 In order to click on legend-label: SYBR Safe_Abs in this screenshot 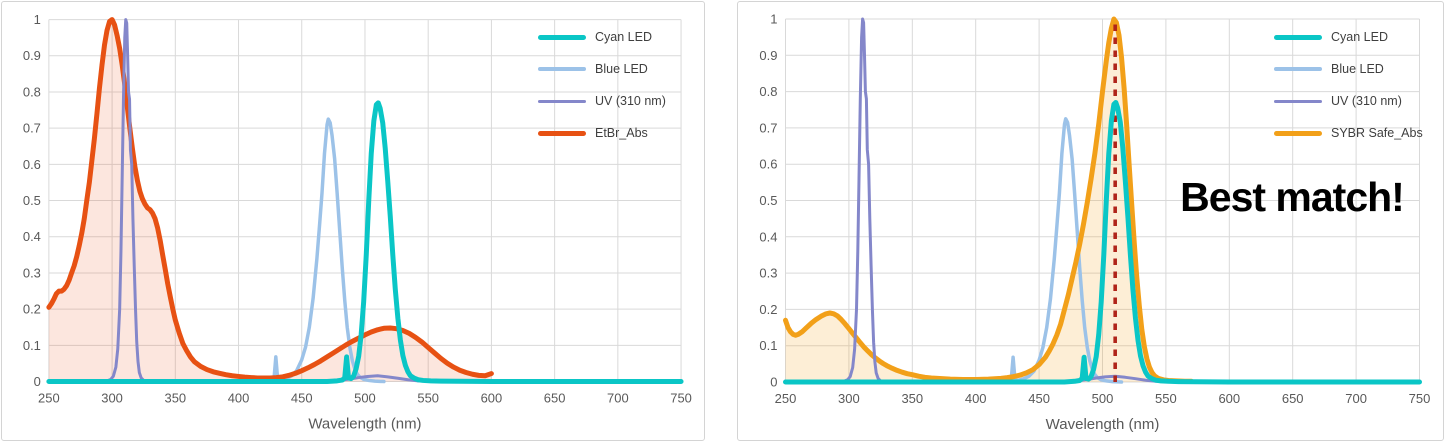, I will do `click(1377, 133)`.